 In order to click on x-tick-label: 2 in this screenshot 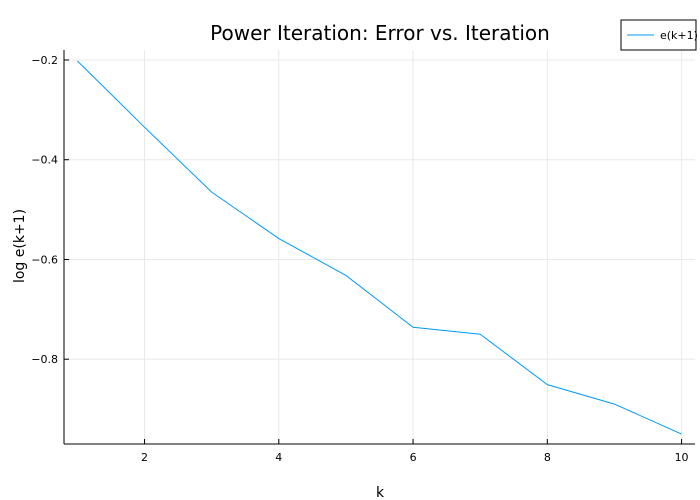, I will do `click(144, 457)`.